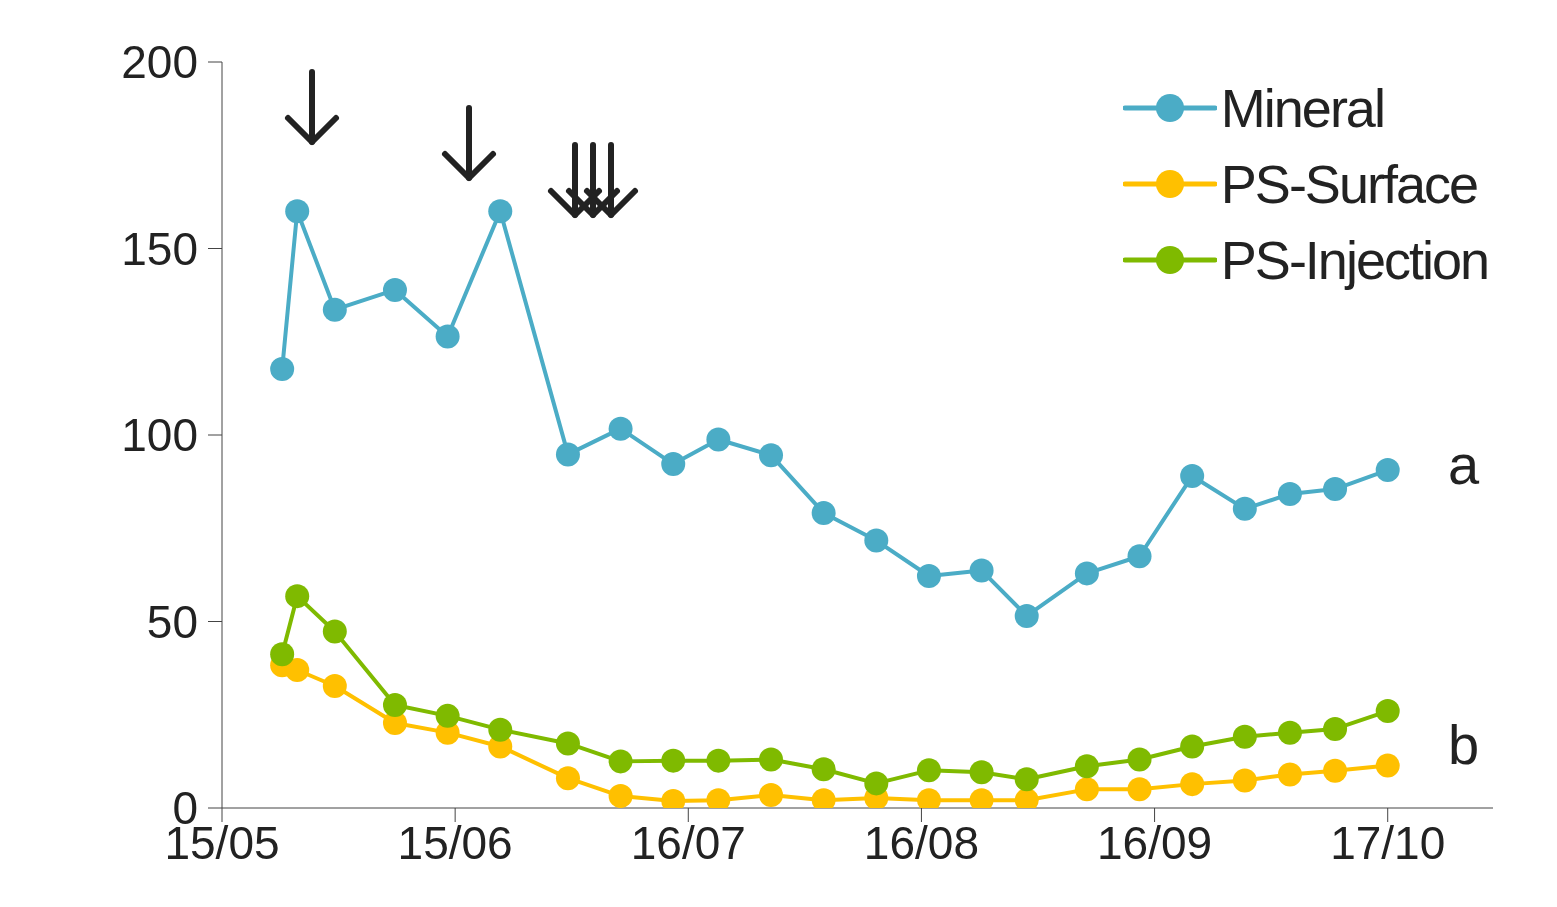  Describe the element at coordinates (1464, 465) in the screenshot. I see `annotation: a` at that location.